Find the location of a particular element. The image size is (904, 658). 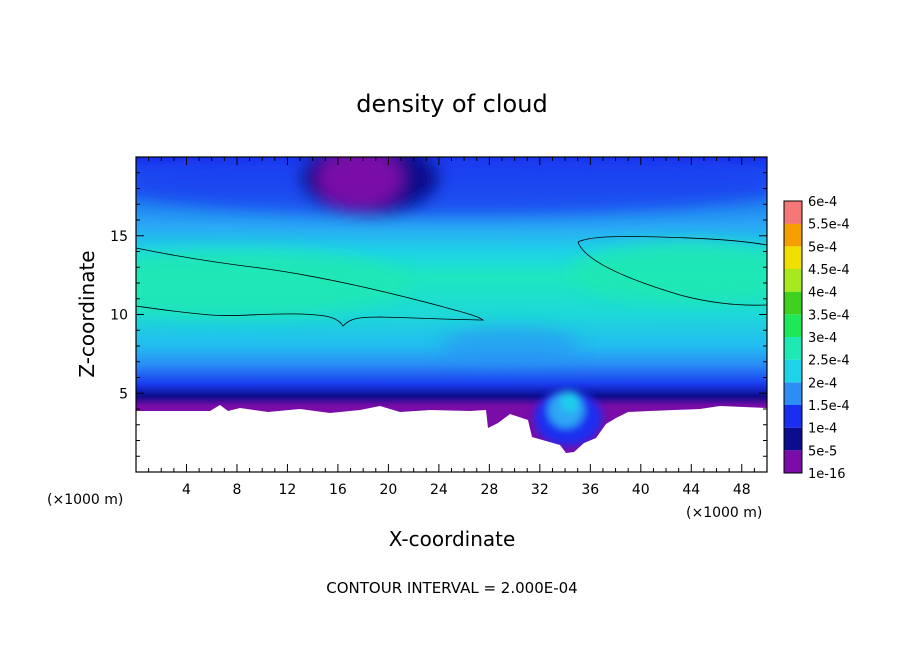

x-tick-label: 20 is located at coordinates (388, 490).